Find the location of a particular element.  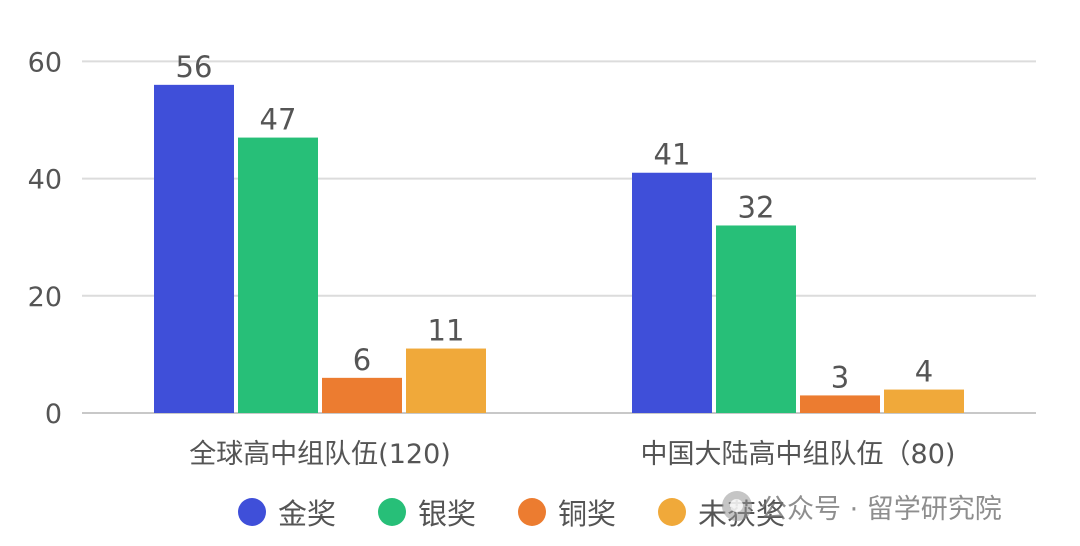

watermark-text: 公众号 · 留学研究院 is located at coordinates (881, 509).